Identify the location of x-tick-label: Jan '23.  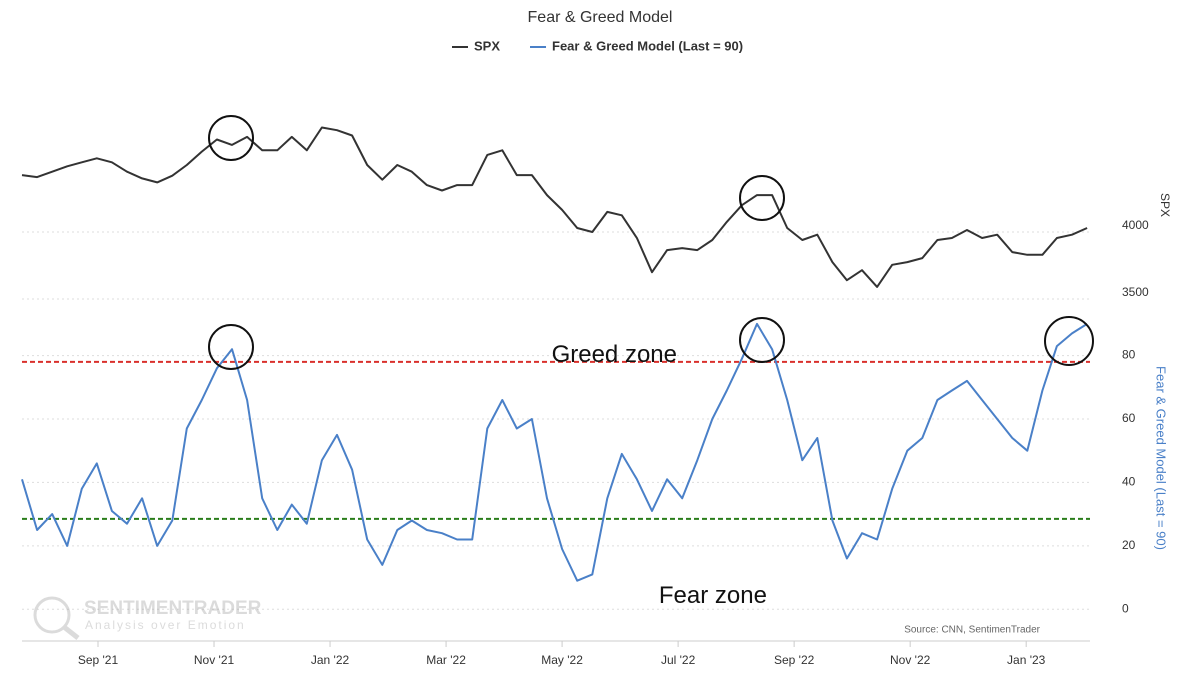
(1026, 660).